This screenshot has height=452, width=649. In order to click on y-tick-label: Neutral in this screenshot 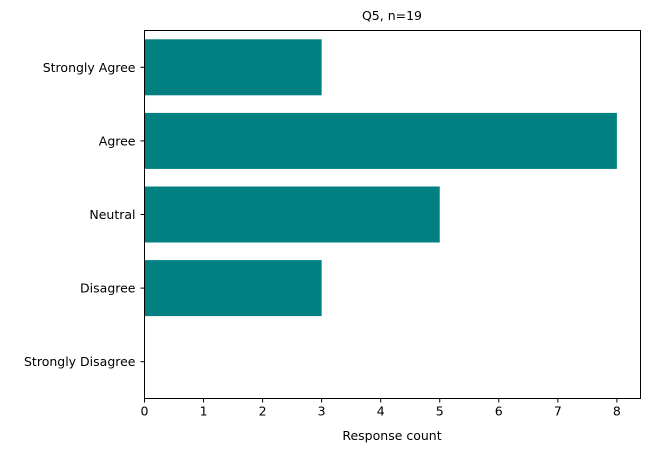, I will do `click(112, 214)`.